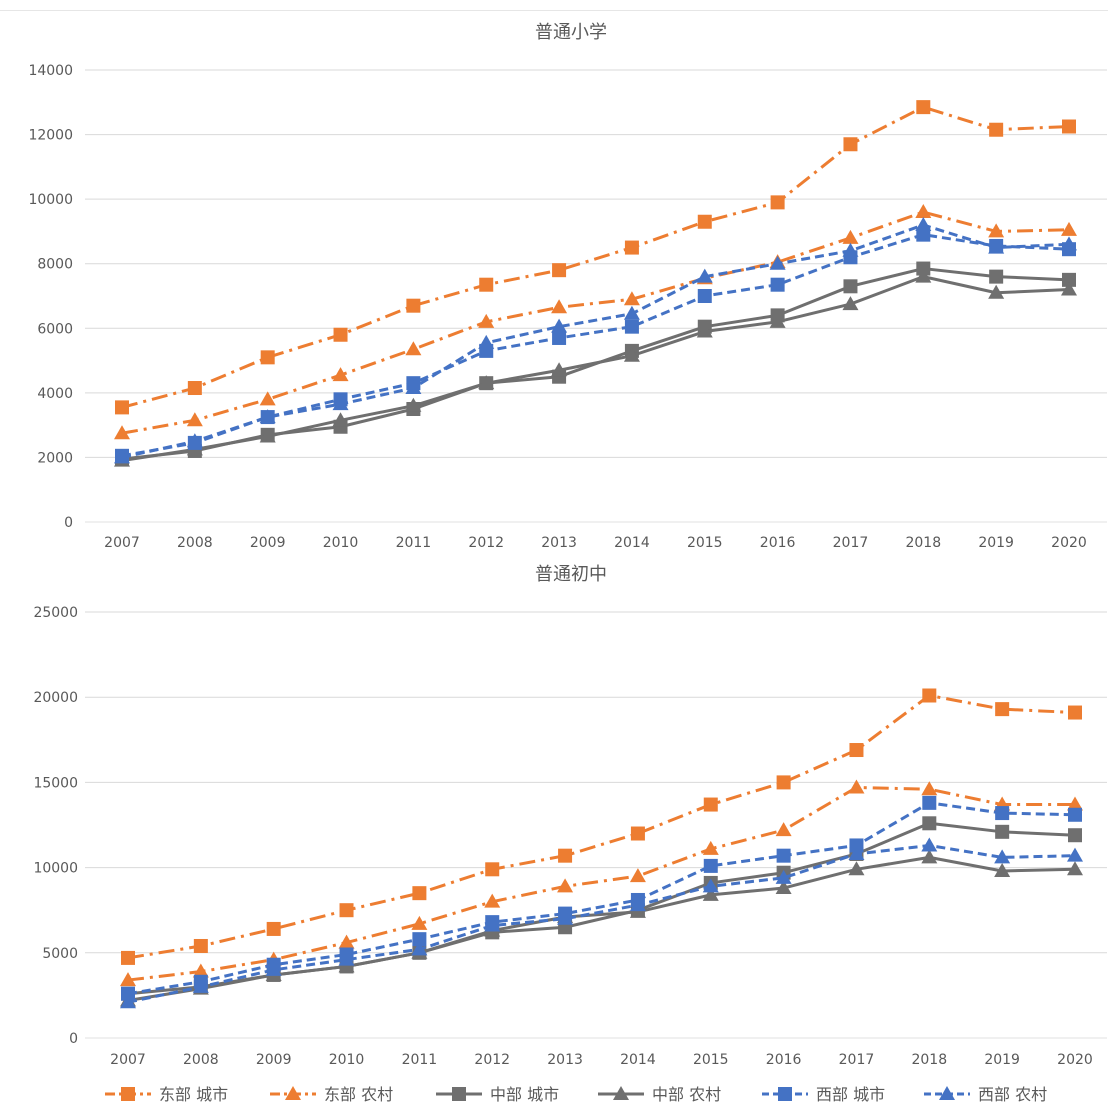 The image size is (1108, 1107). I want to click on legend-label: 东部 农村, so click(358, 1094).